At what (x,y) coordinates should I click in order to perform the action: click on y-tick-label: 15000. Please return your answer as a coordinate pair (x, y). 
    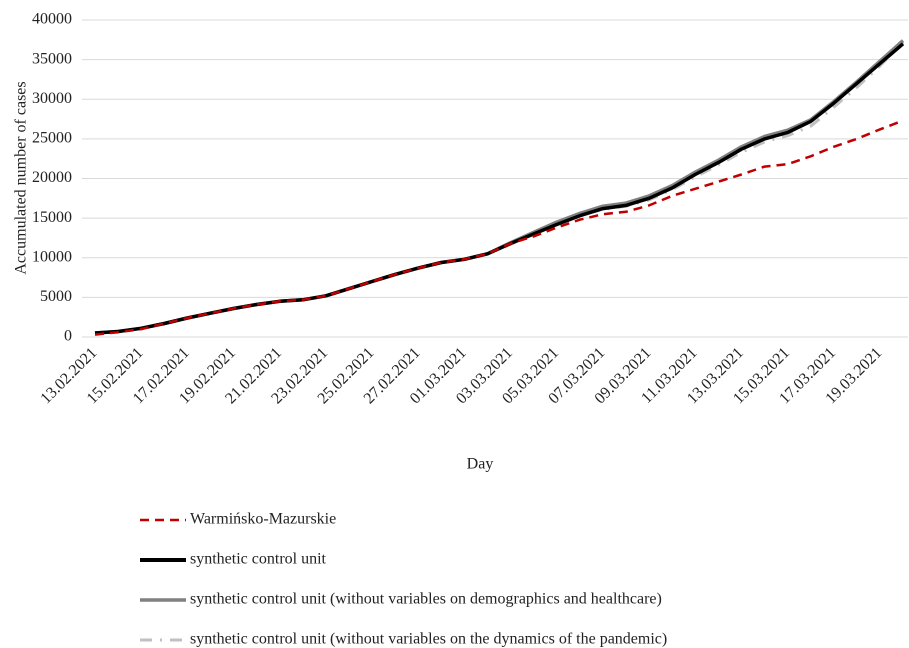
    Looking at the image, I should click on (52, 217).